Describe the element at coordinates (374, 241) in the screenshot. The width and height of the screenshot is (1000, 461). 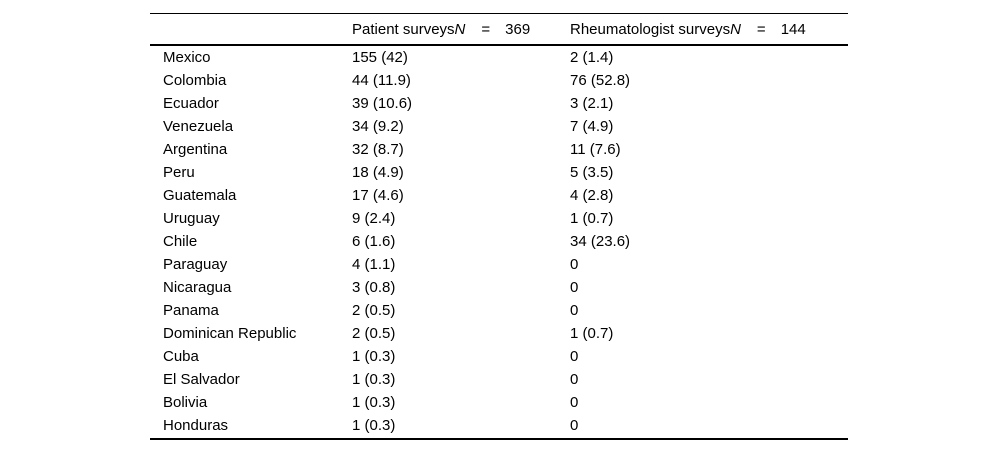
I see `patient-count-cell: 6 (1.6)` at that location.